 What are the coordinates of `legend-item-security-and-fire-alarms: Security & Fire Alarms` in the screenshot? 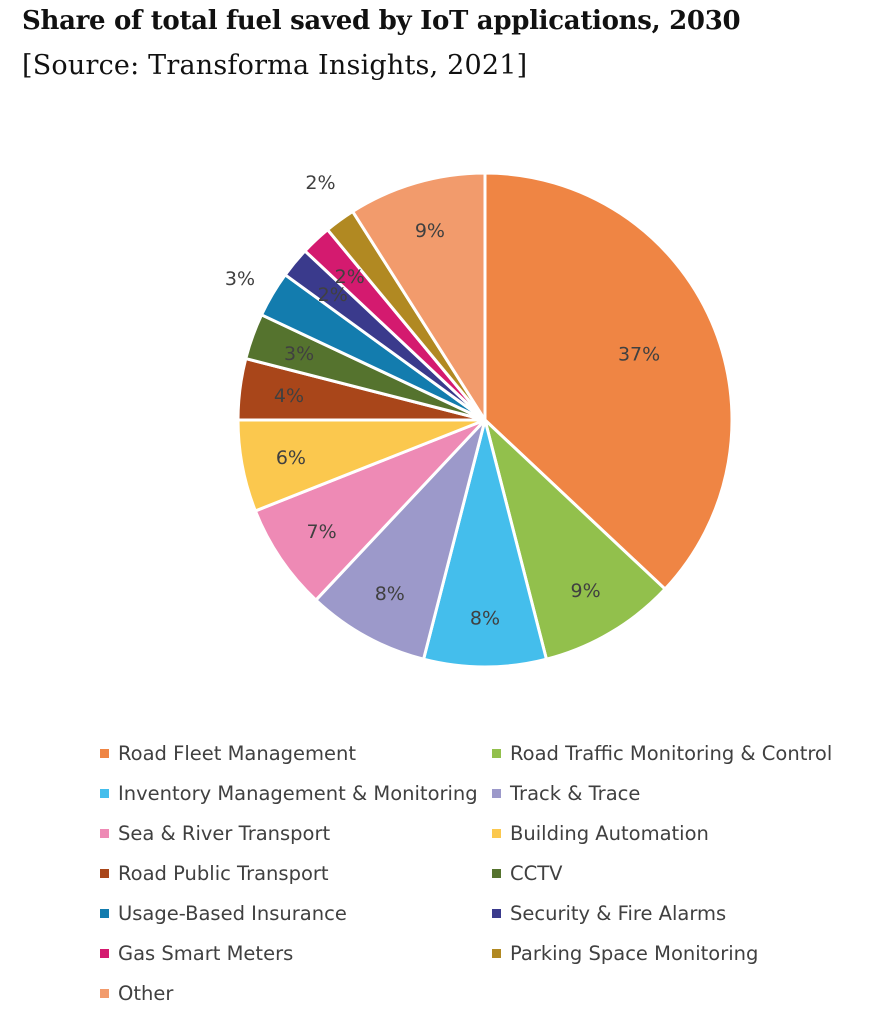 It's located at (681, 913).